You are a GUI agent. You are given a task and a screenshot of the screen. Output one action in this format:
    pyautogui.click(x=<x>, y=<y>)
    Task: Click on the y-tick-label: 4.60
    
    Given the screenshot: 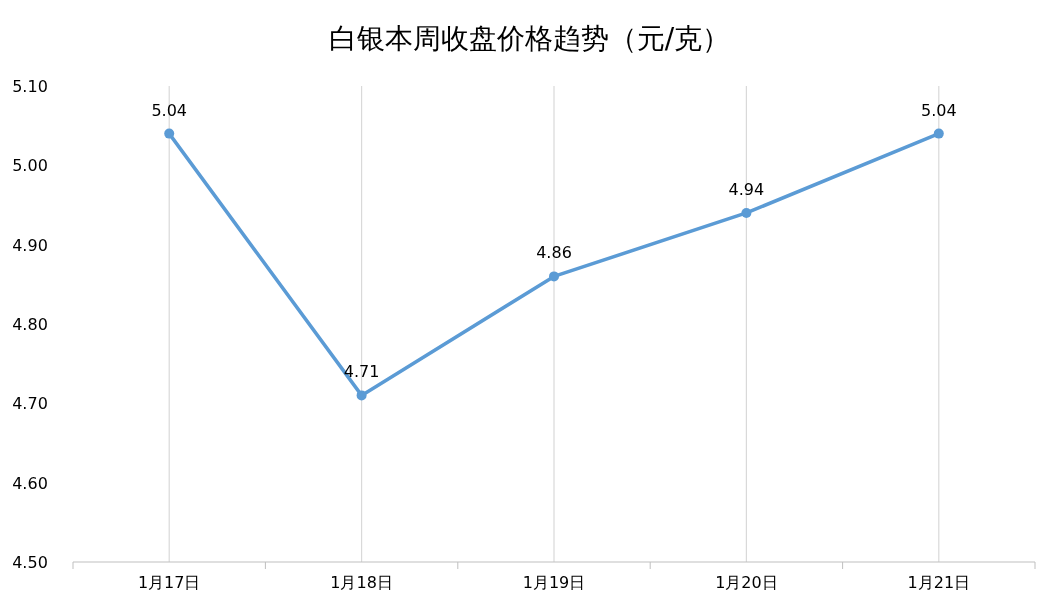 What is the action you would take?
    pyautogui.click(x=30, y=483)
    